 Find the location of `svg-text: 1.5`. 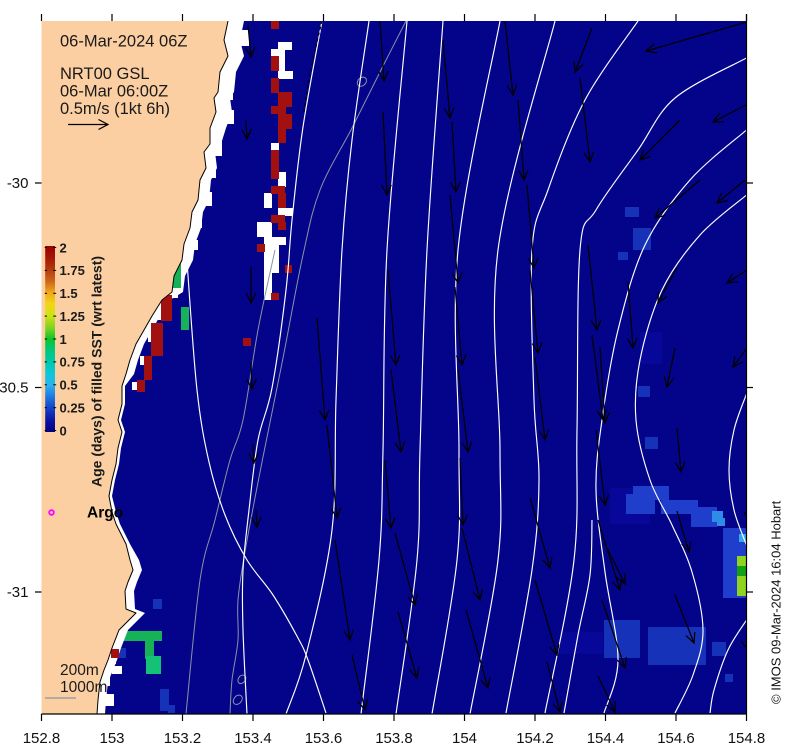

svg-text: 1.5 is located at coordinates (69, 293).